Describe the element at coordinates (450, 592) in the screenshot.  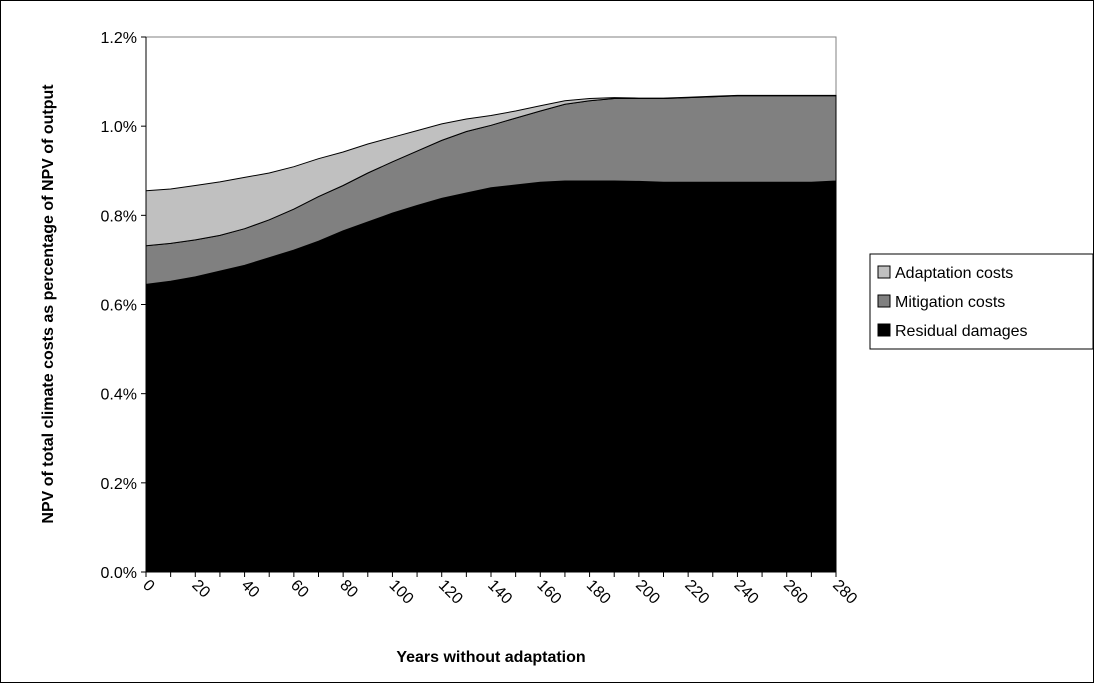
I see `x-tick-label: 120` at that location.